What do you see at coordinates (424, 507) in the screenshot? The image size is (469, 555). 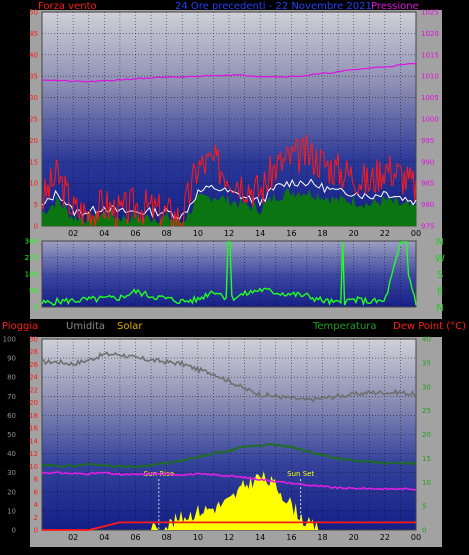 I see `temperature-y-tick: 5` at bounding box center [424, 507].